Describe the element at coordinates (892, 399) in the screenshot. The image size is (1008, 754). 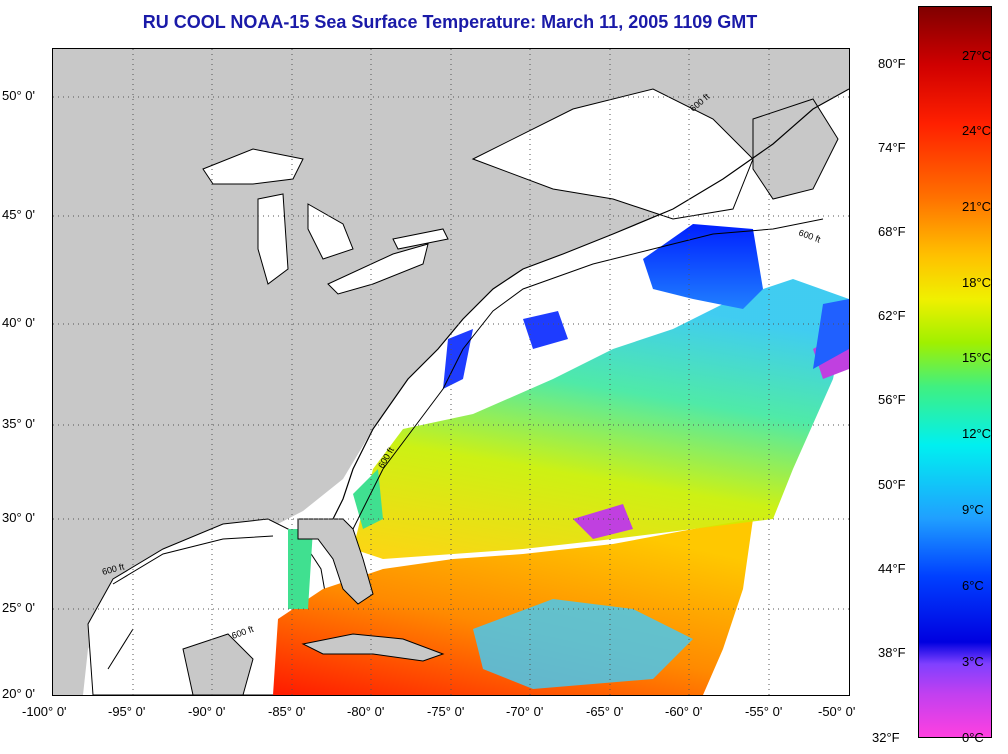
I see `colorbar-f-label: 56°F` at that location.